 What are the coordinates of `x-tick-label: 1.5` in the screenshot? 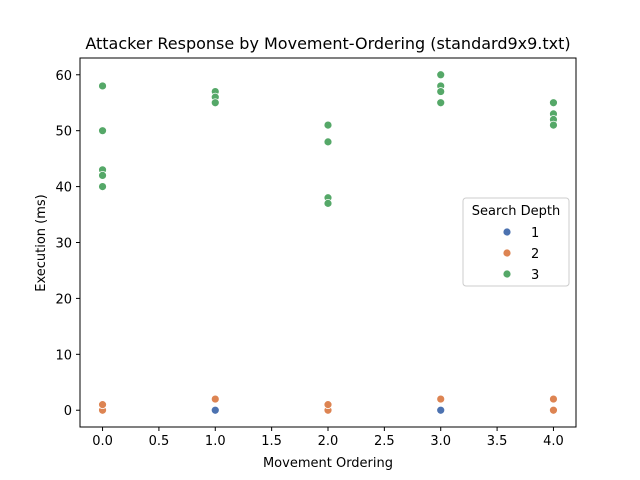 It's located at (271, 441).